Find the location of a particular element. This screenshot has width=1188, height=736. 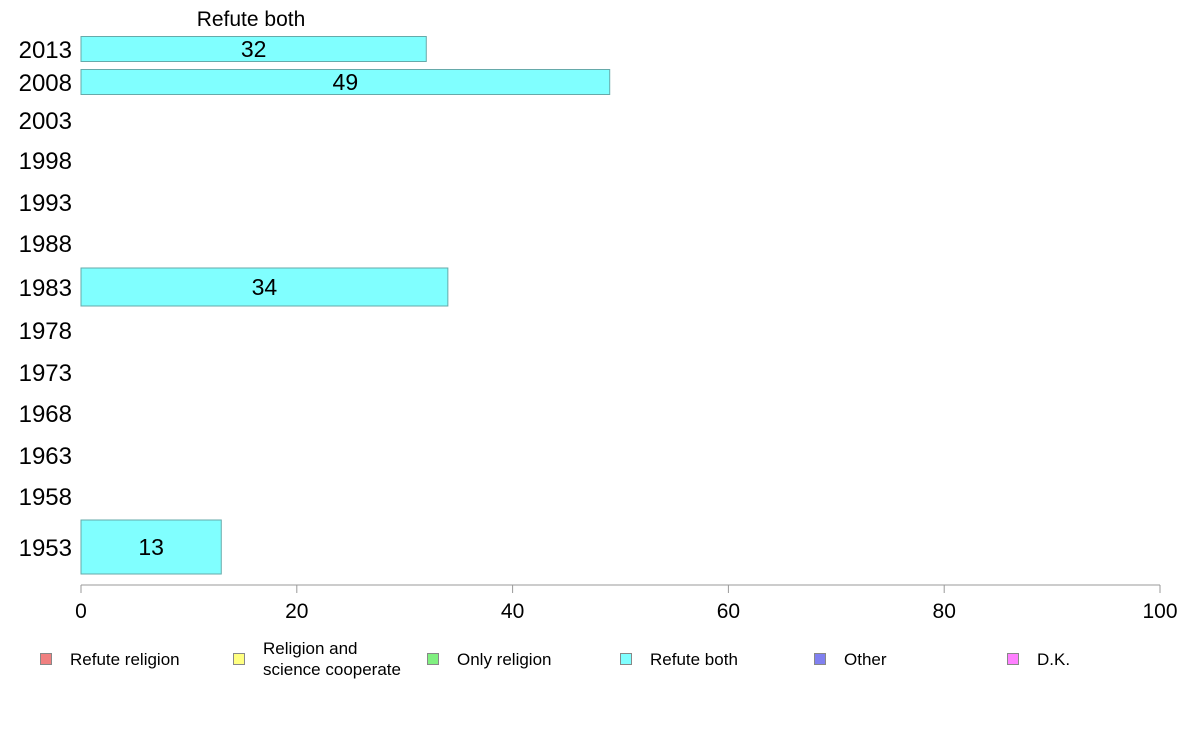

legend-item-religion-and-science-cooperate: Religion and science cooperate is located at coordinates (317, 659).